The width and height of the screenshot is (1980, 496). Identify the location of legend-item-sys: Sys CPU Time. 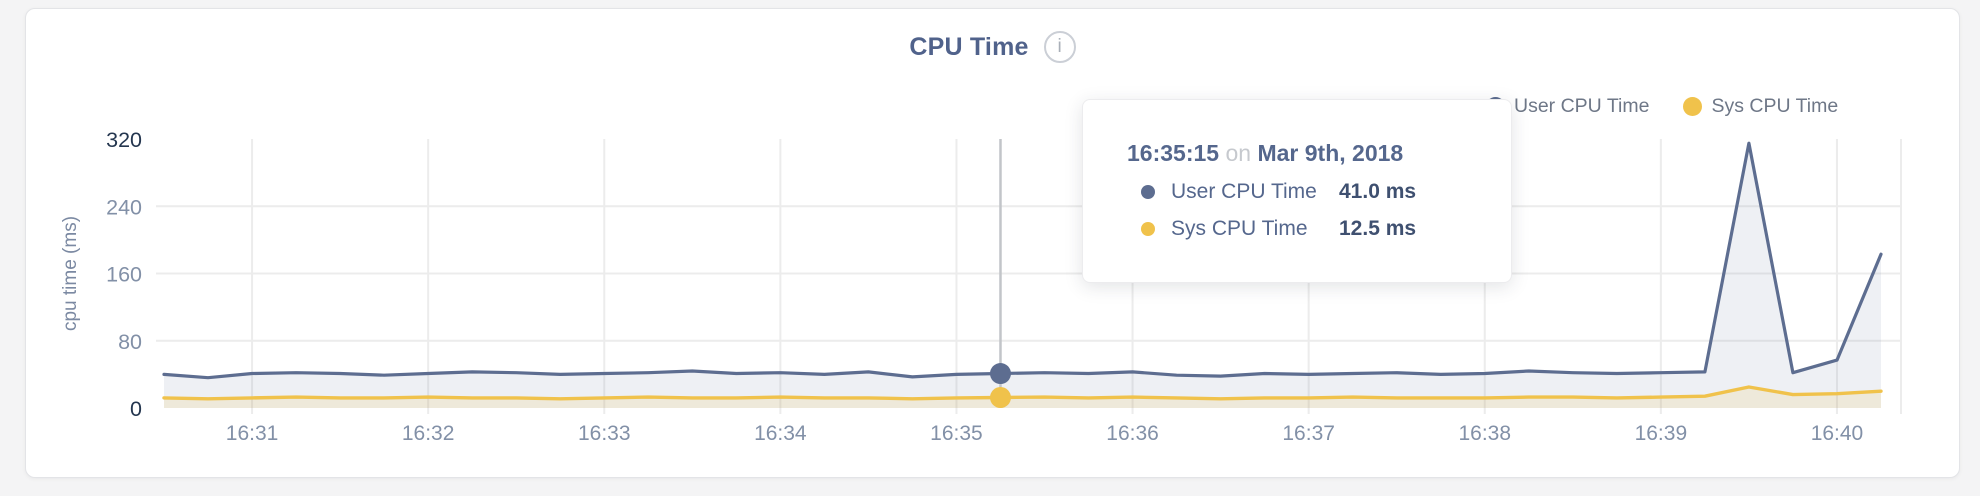
(1760, 106).